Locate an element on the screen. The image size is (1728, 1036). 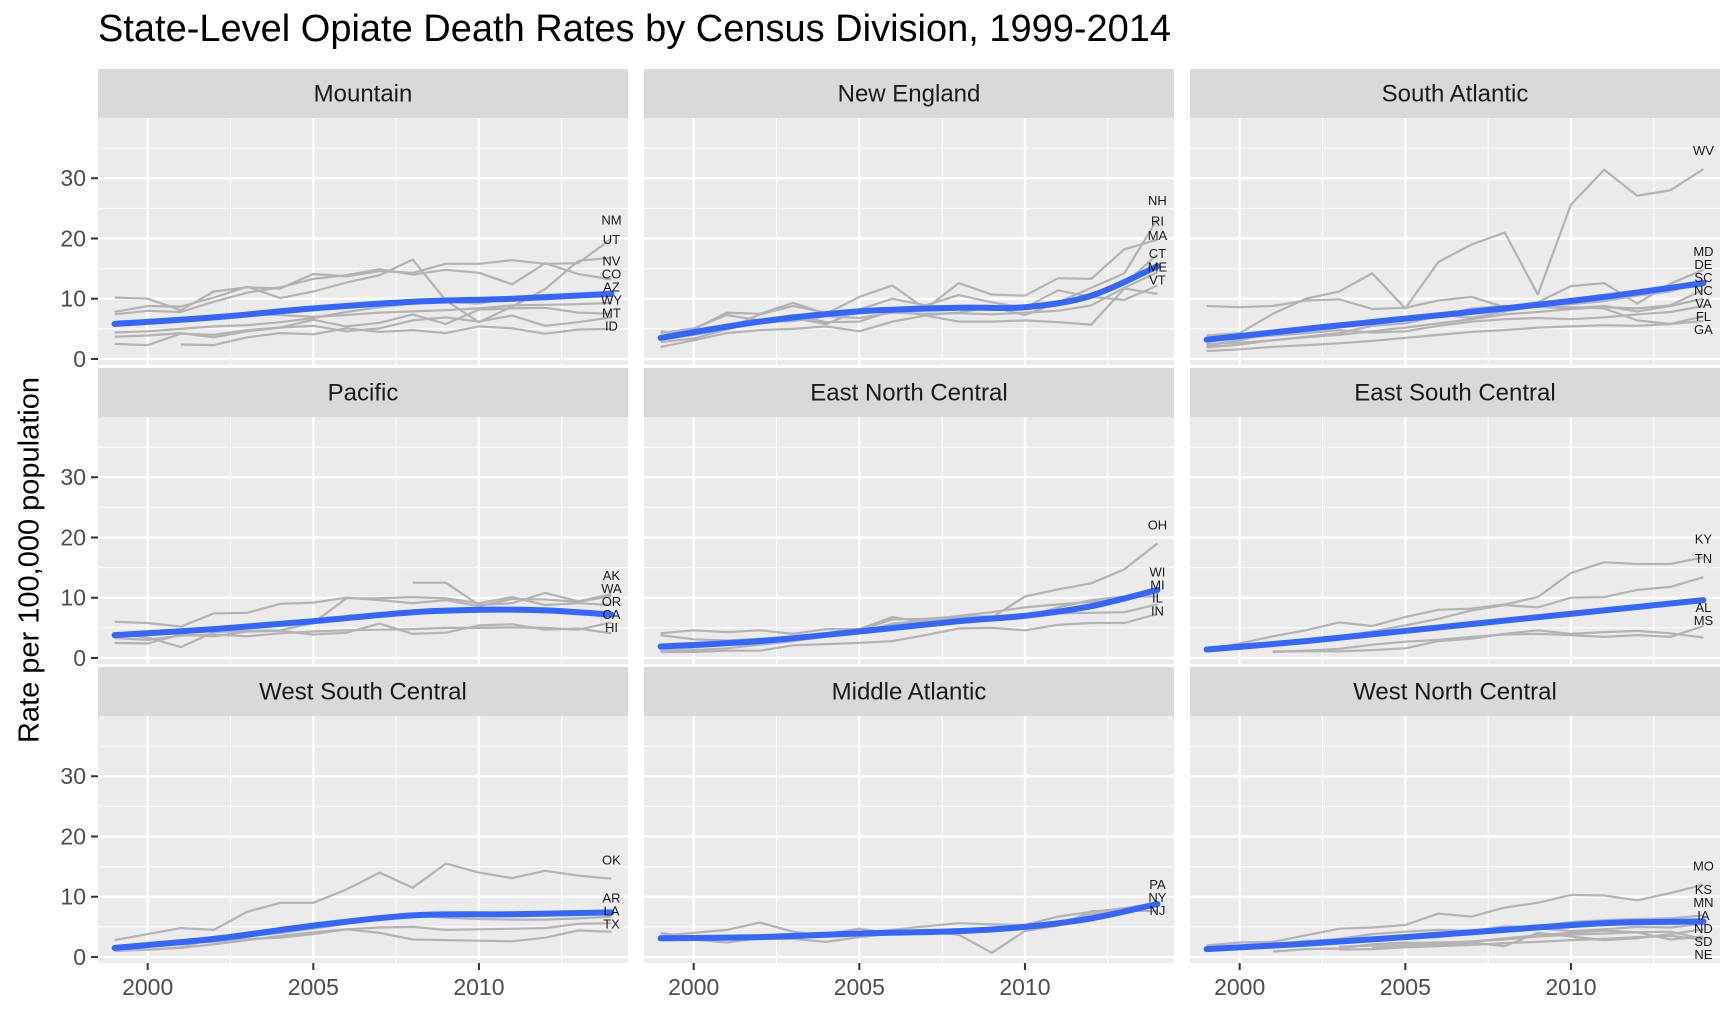
y-tick-label: 0 is located at coordinates (79, 957).